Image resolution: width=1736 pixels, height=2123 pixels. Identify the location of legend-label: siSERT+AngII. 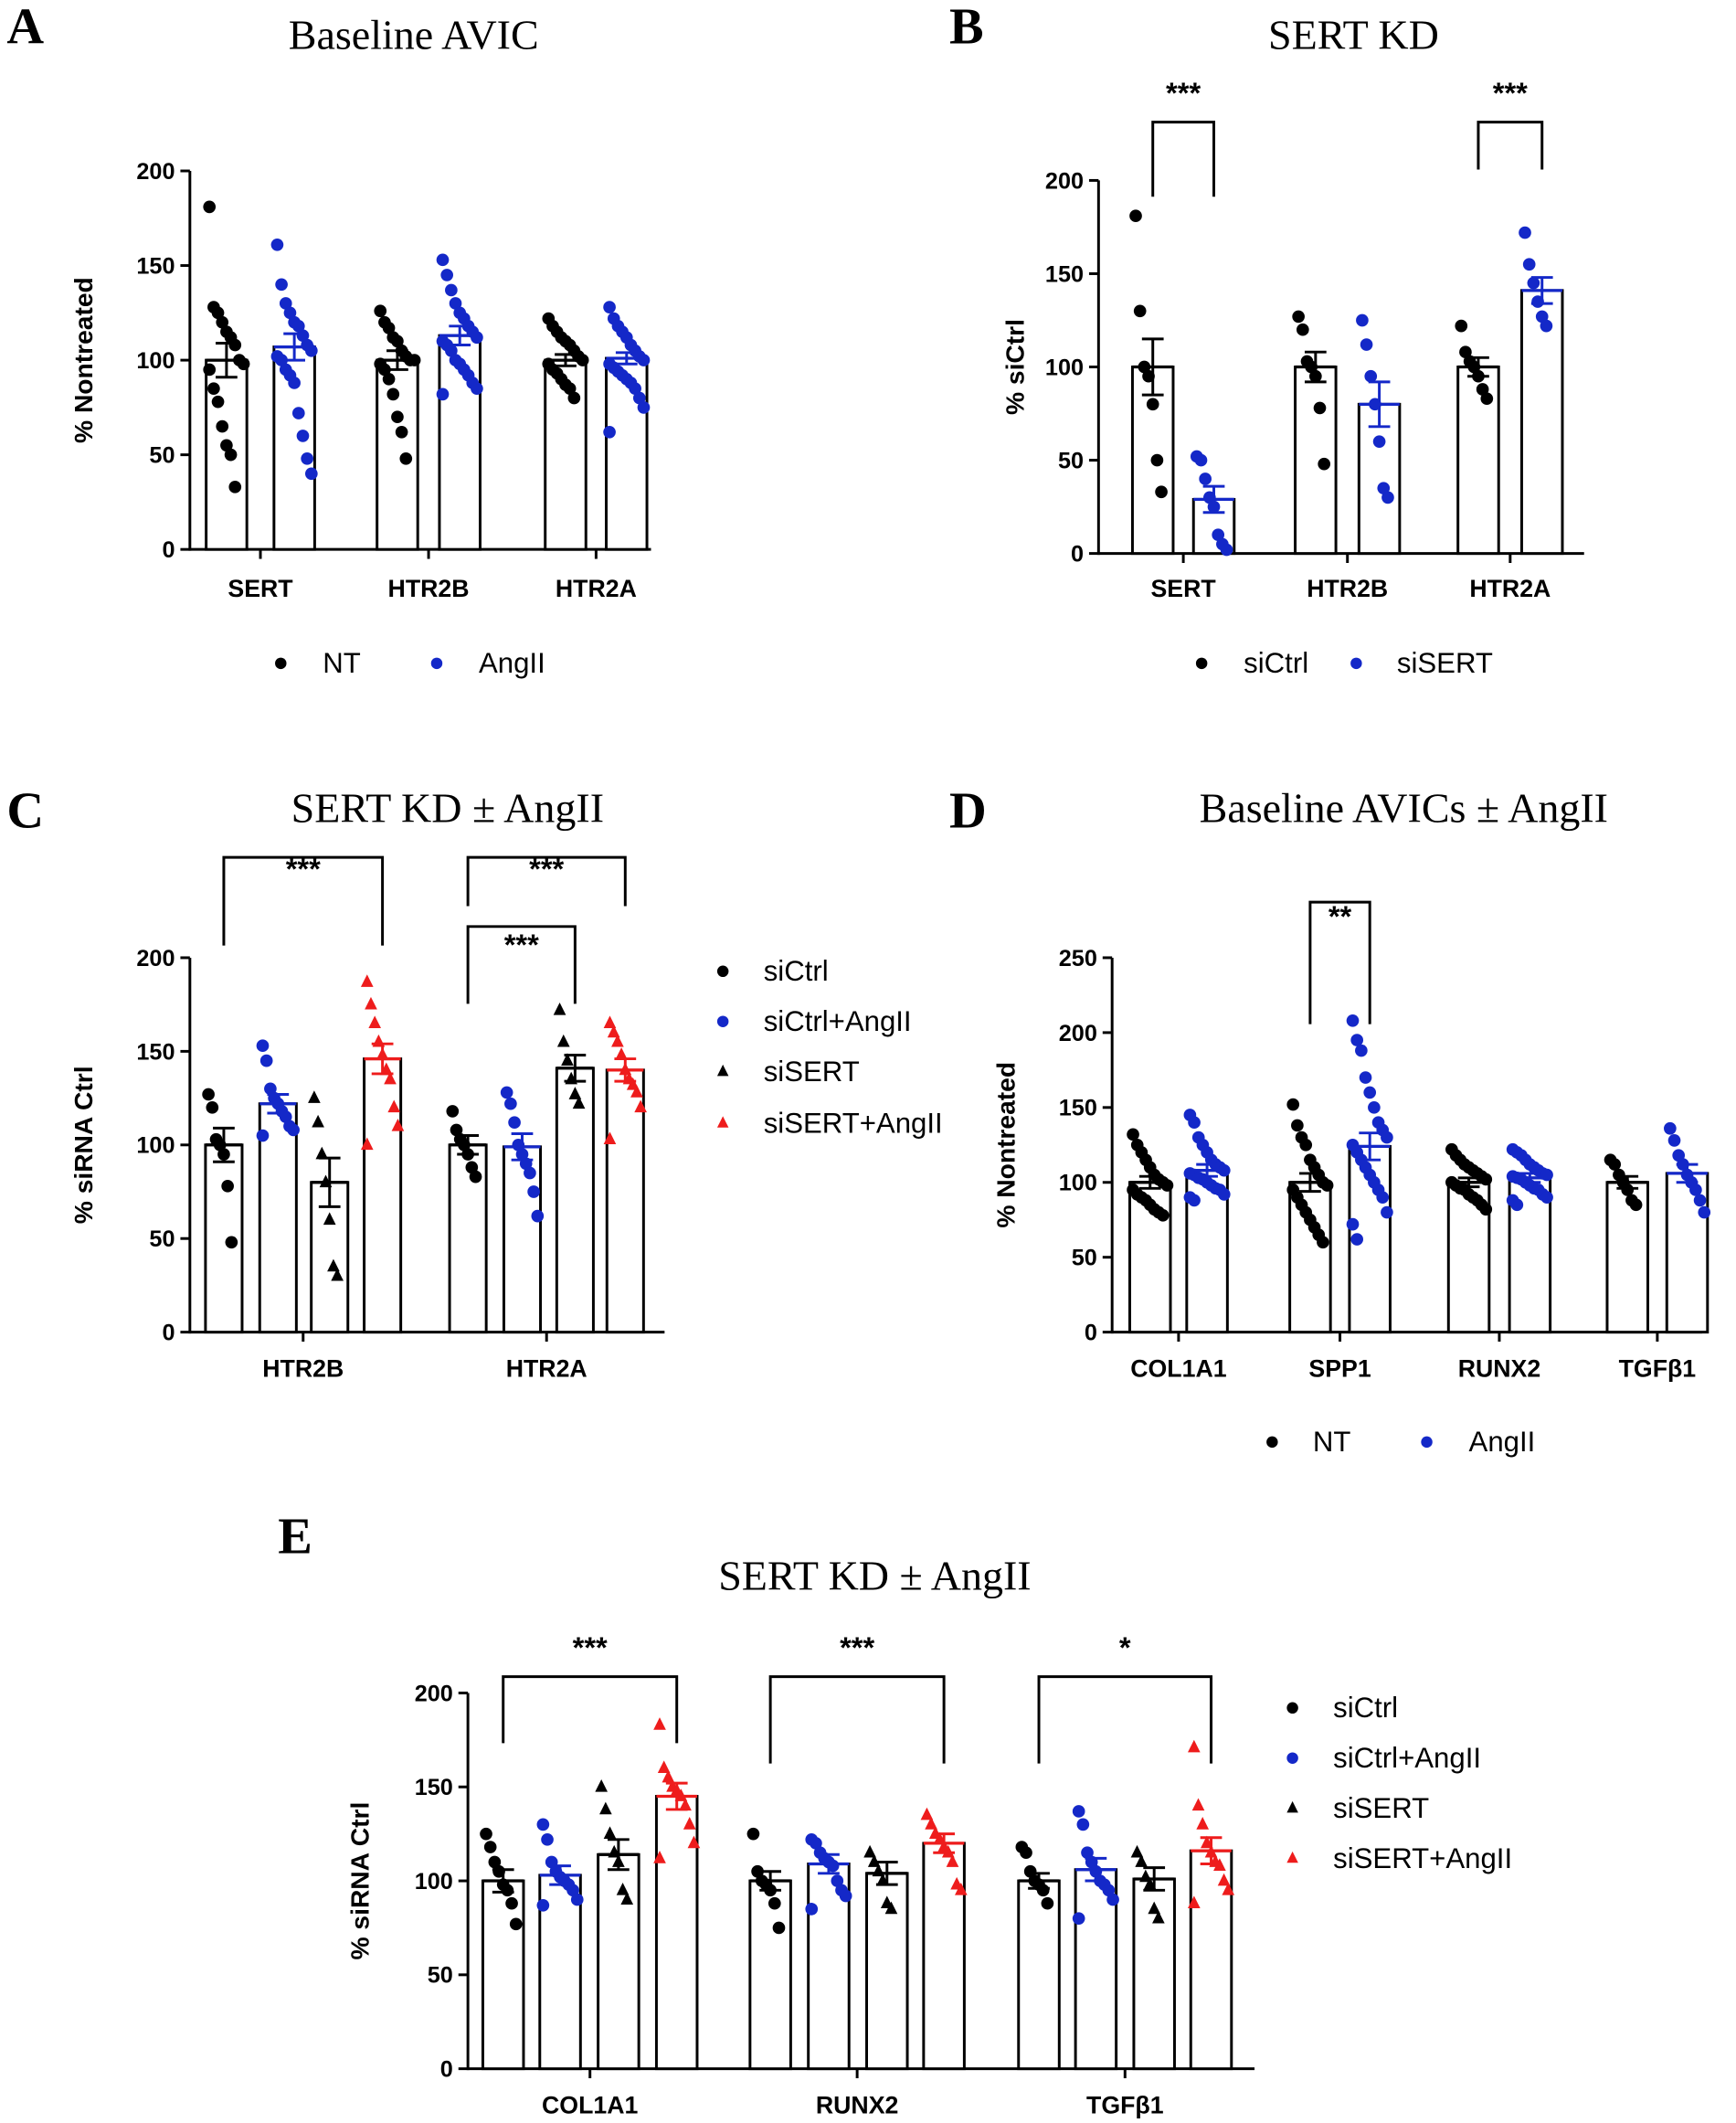
(853, 1123).